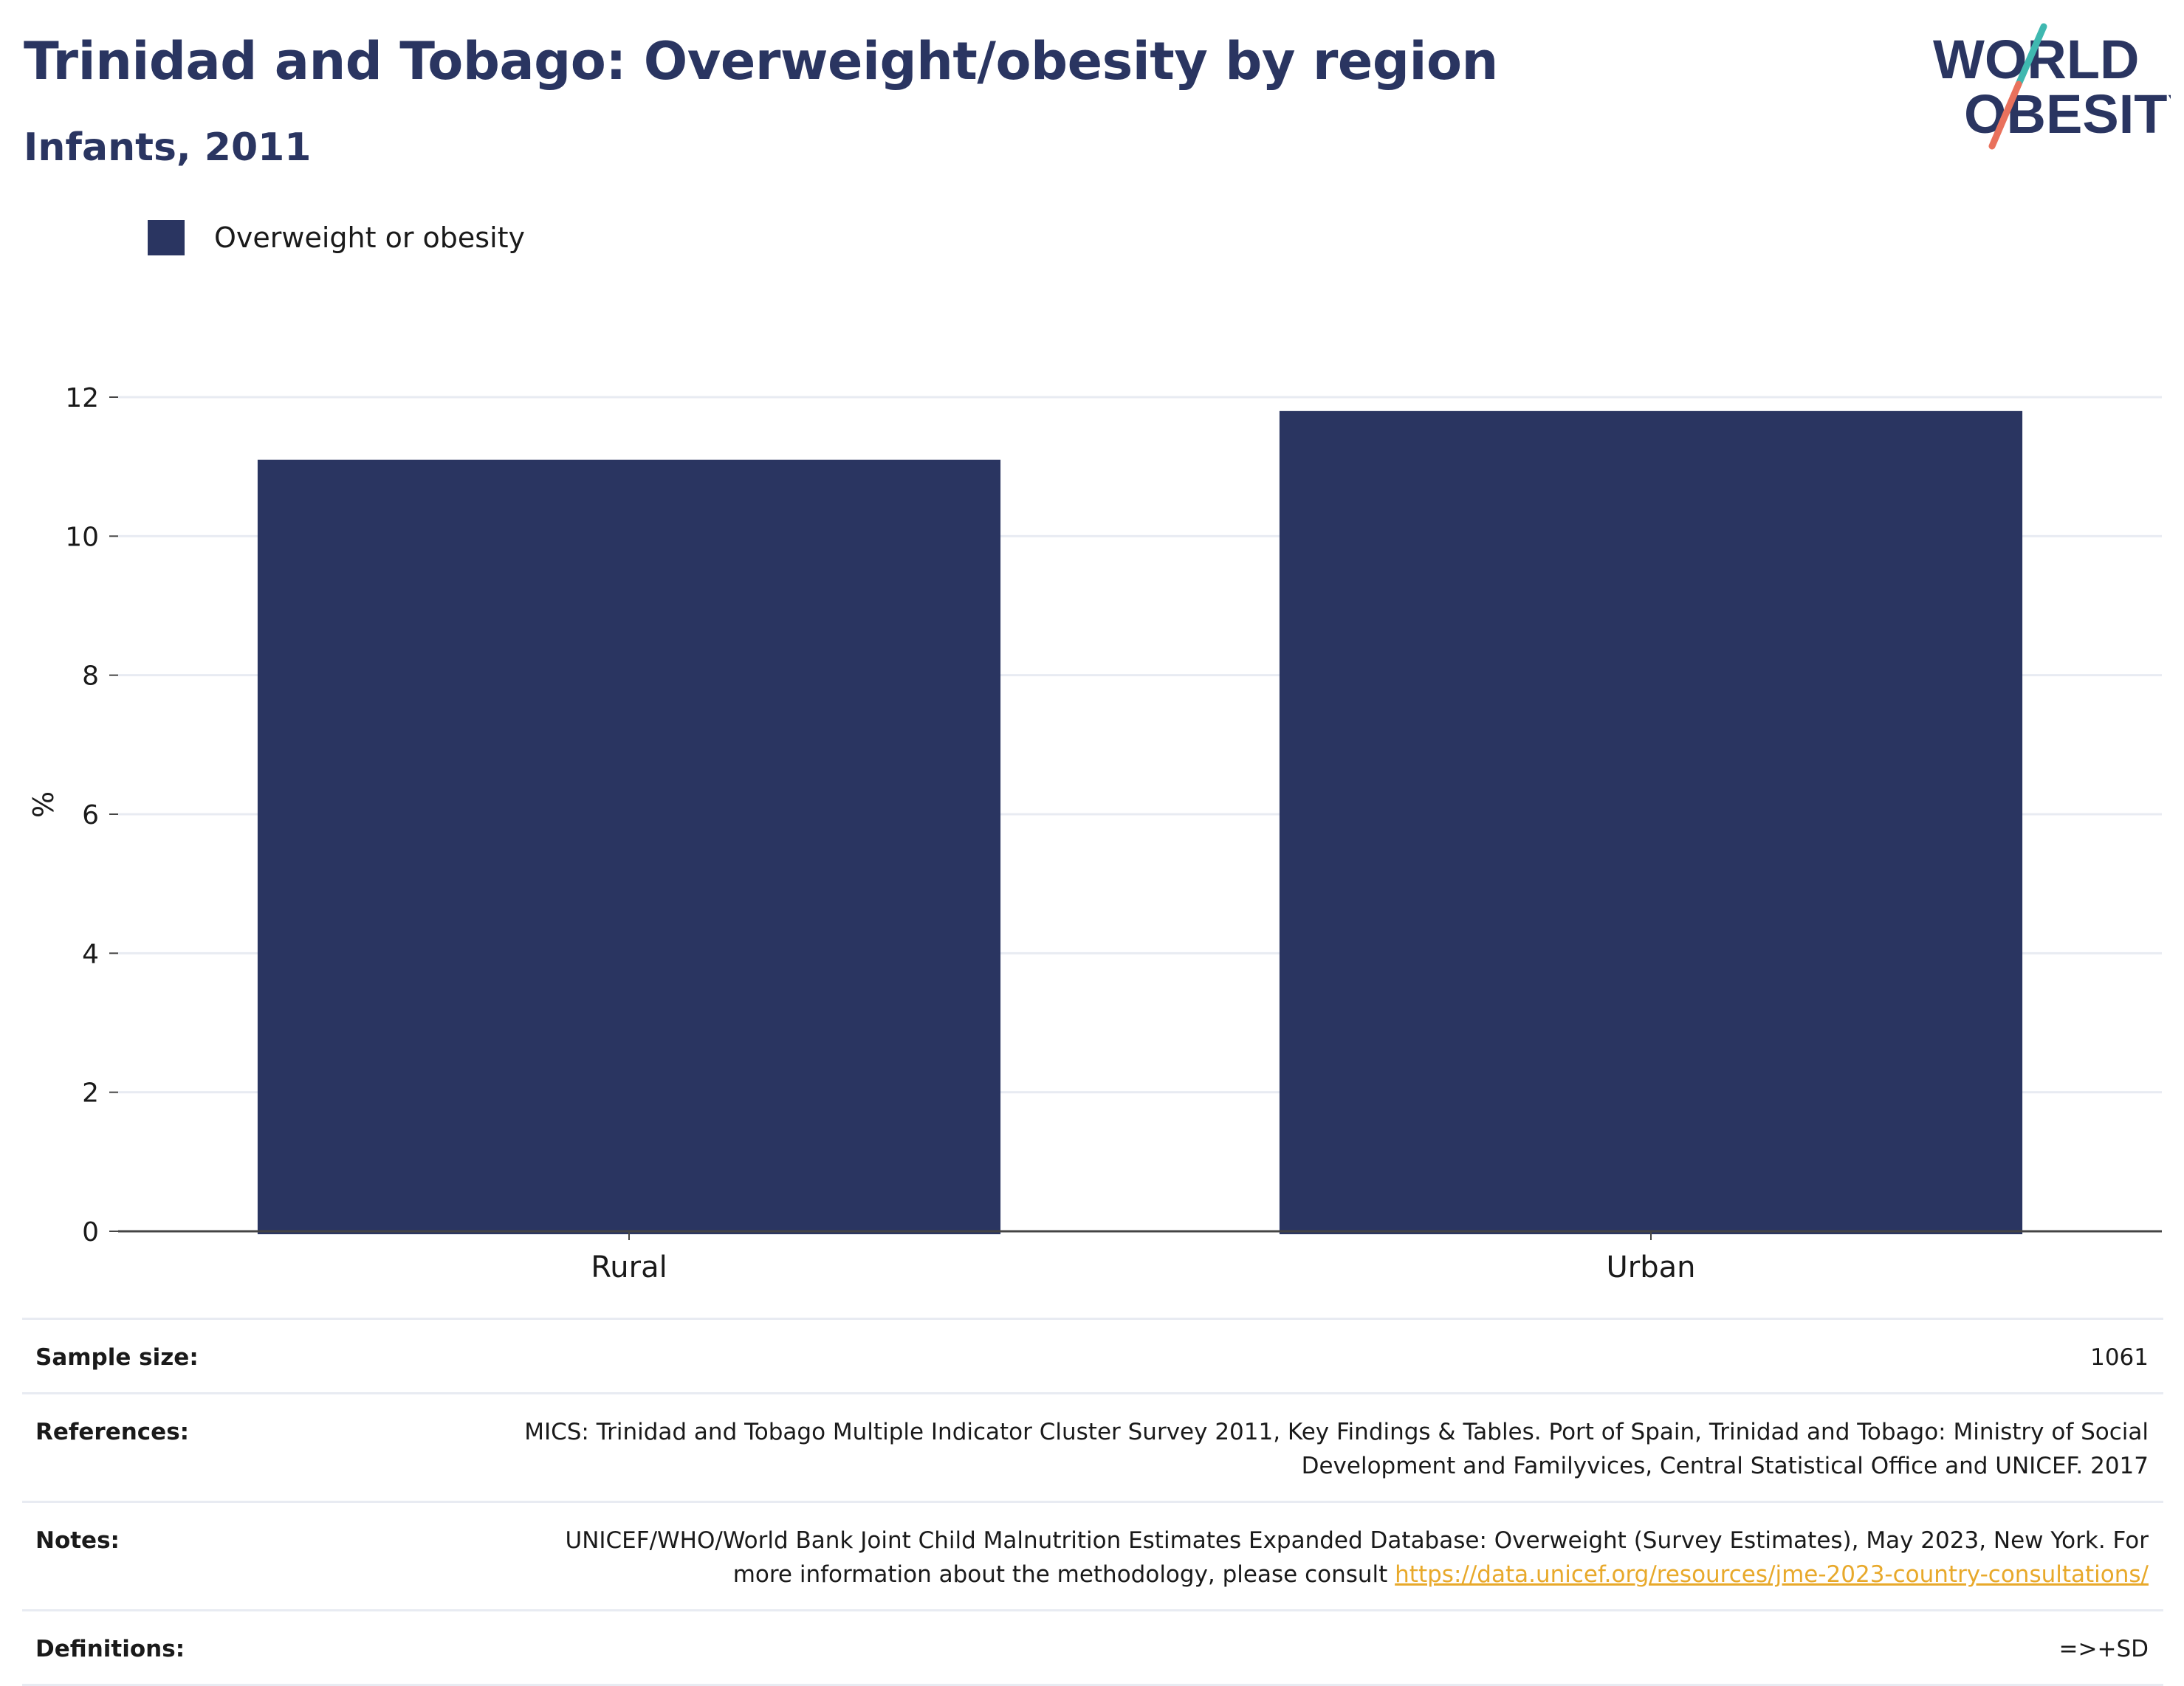  I want to click on definitions-value: =>+SD, so click(2103, 1649).